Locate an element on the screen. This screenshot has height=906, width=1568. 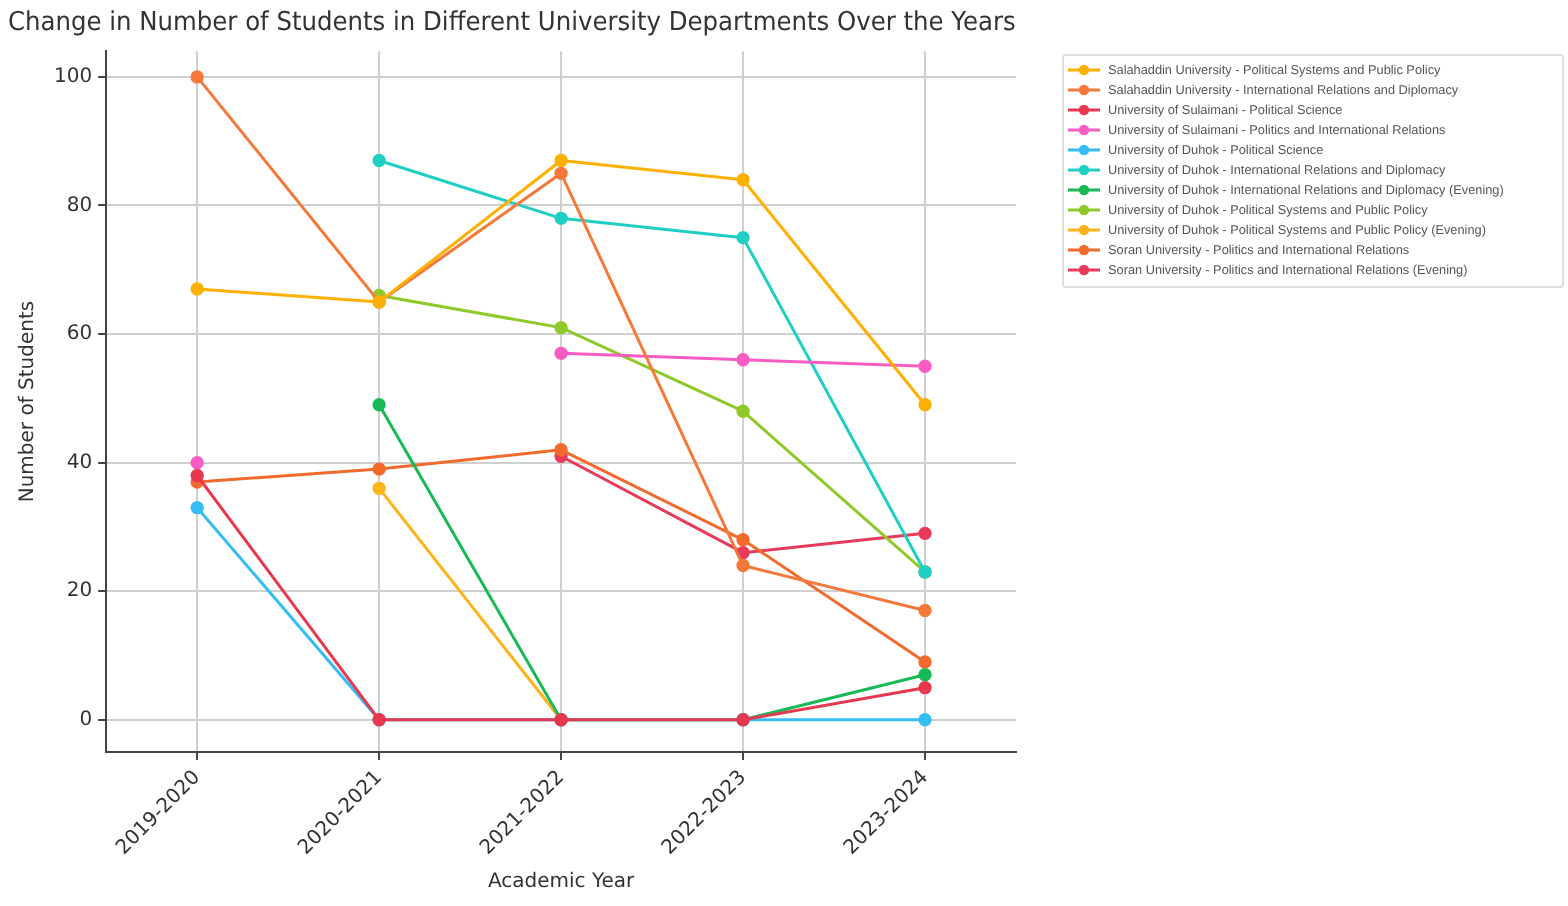
y-tick-label: 40 is located at coordinates (79, 462).